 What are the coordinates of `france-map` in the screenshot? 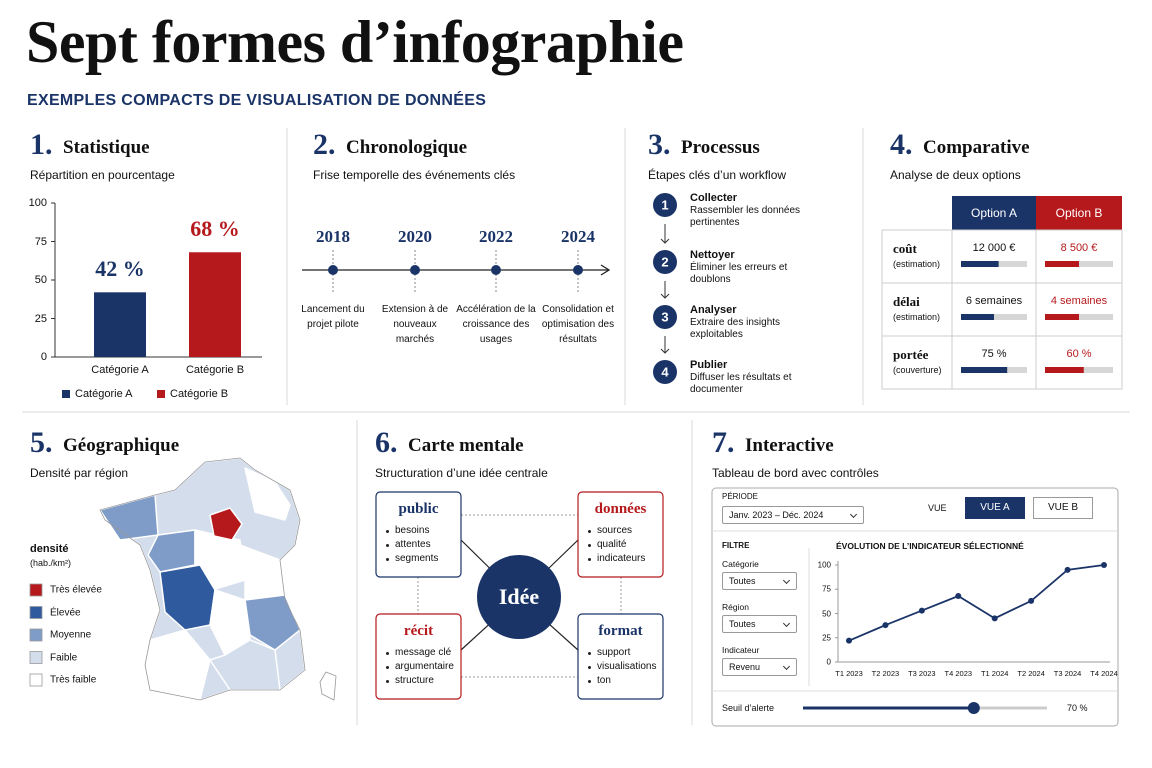 It's located at (218, 579).